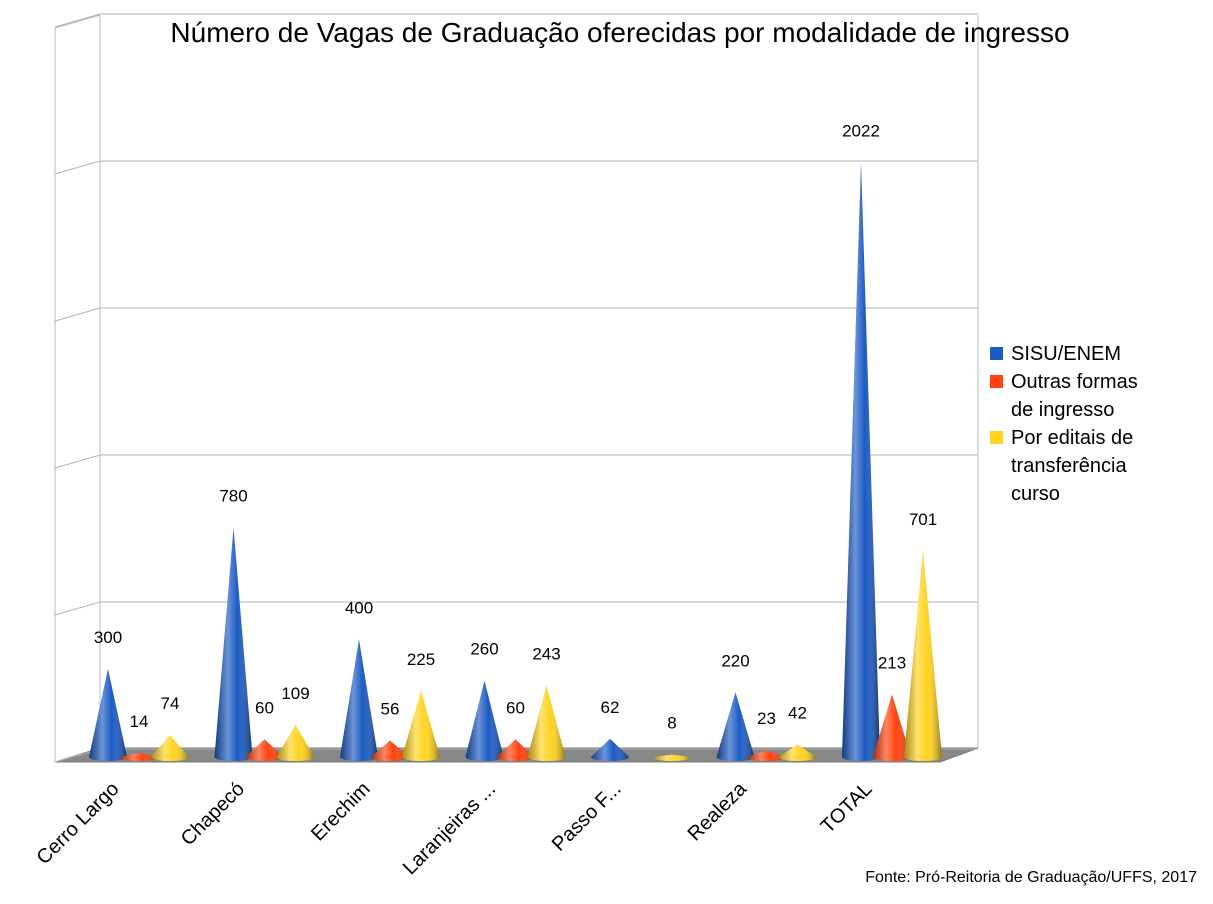 The width and height of the screenshot is (1213, 904). Describe the element at coordinates (139, 721) in the screenshot. I see `data-label: 14` at that location.